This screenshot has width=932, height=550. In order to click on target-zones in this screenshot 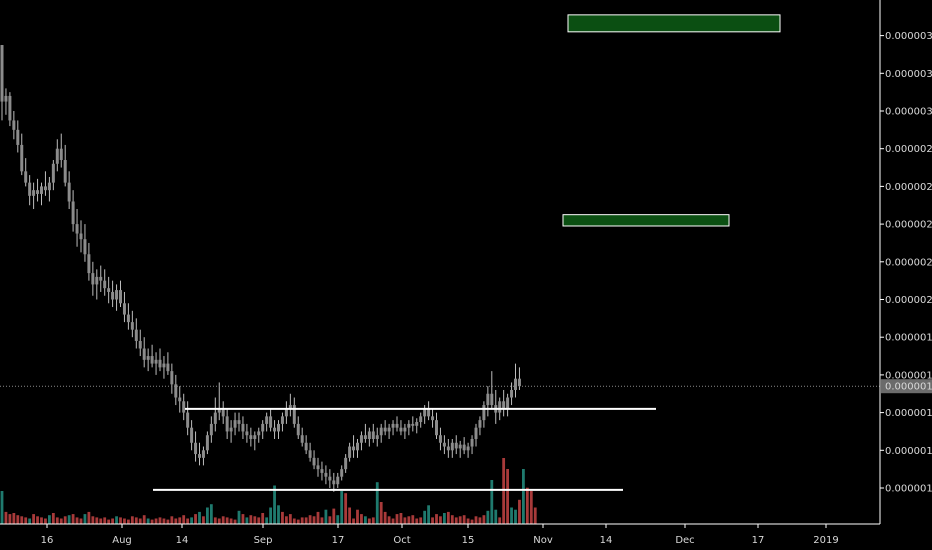, I will do `click(671, 120)`.